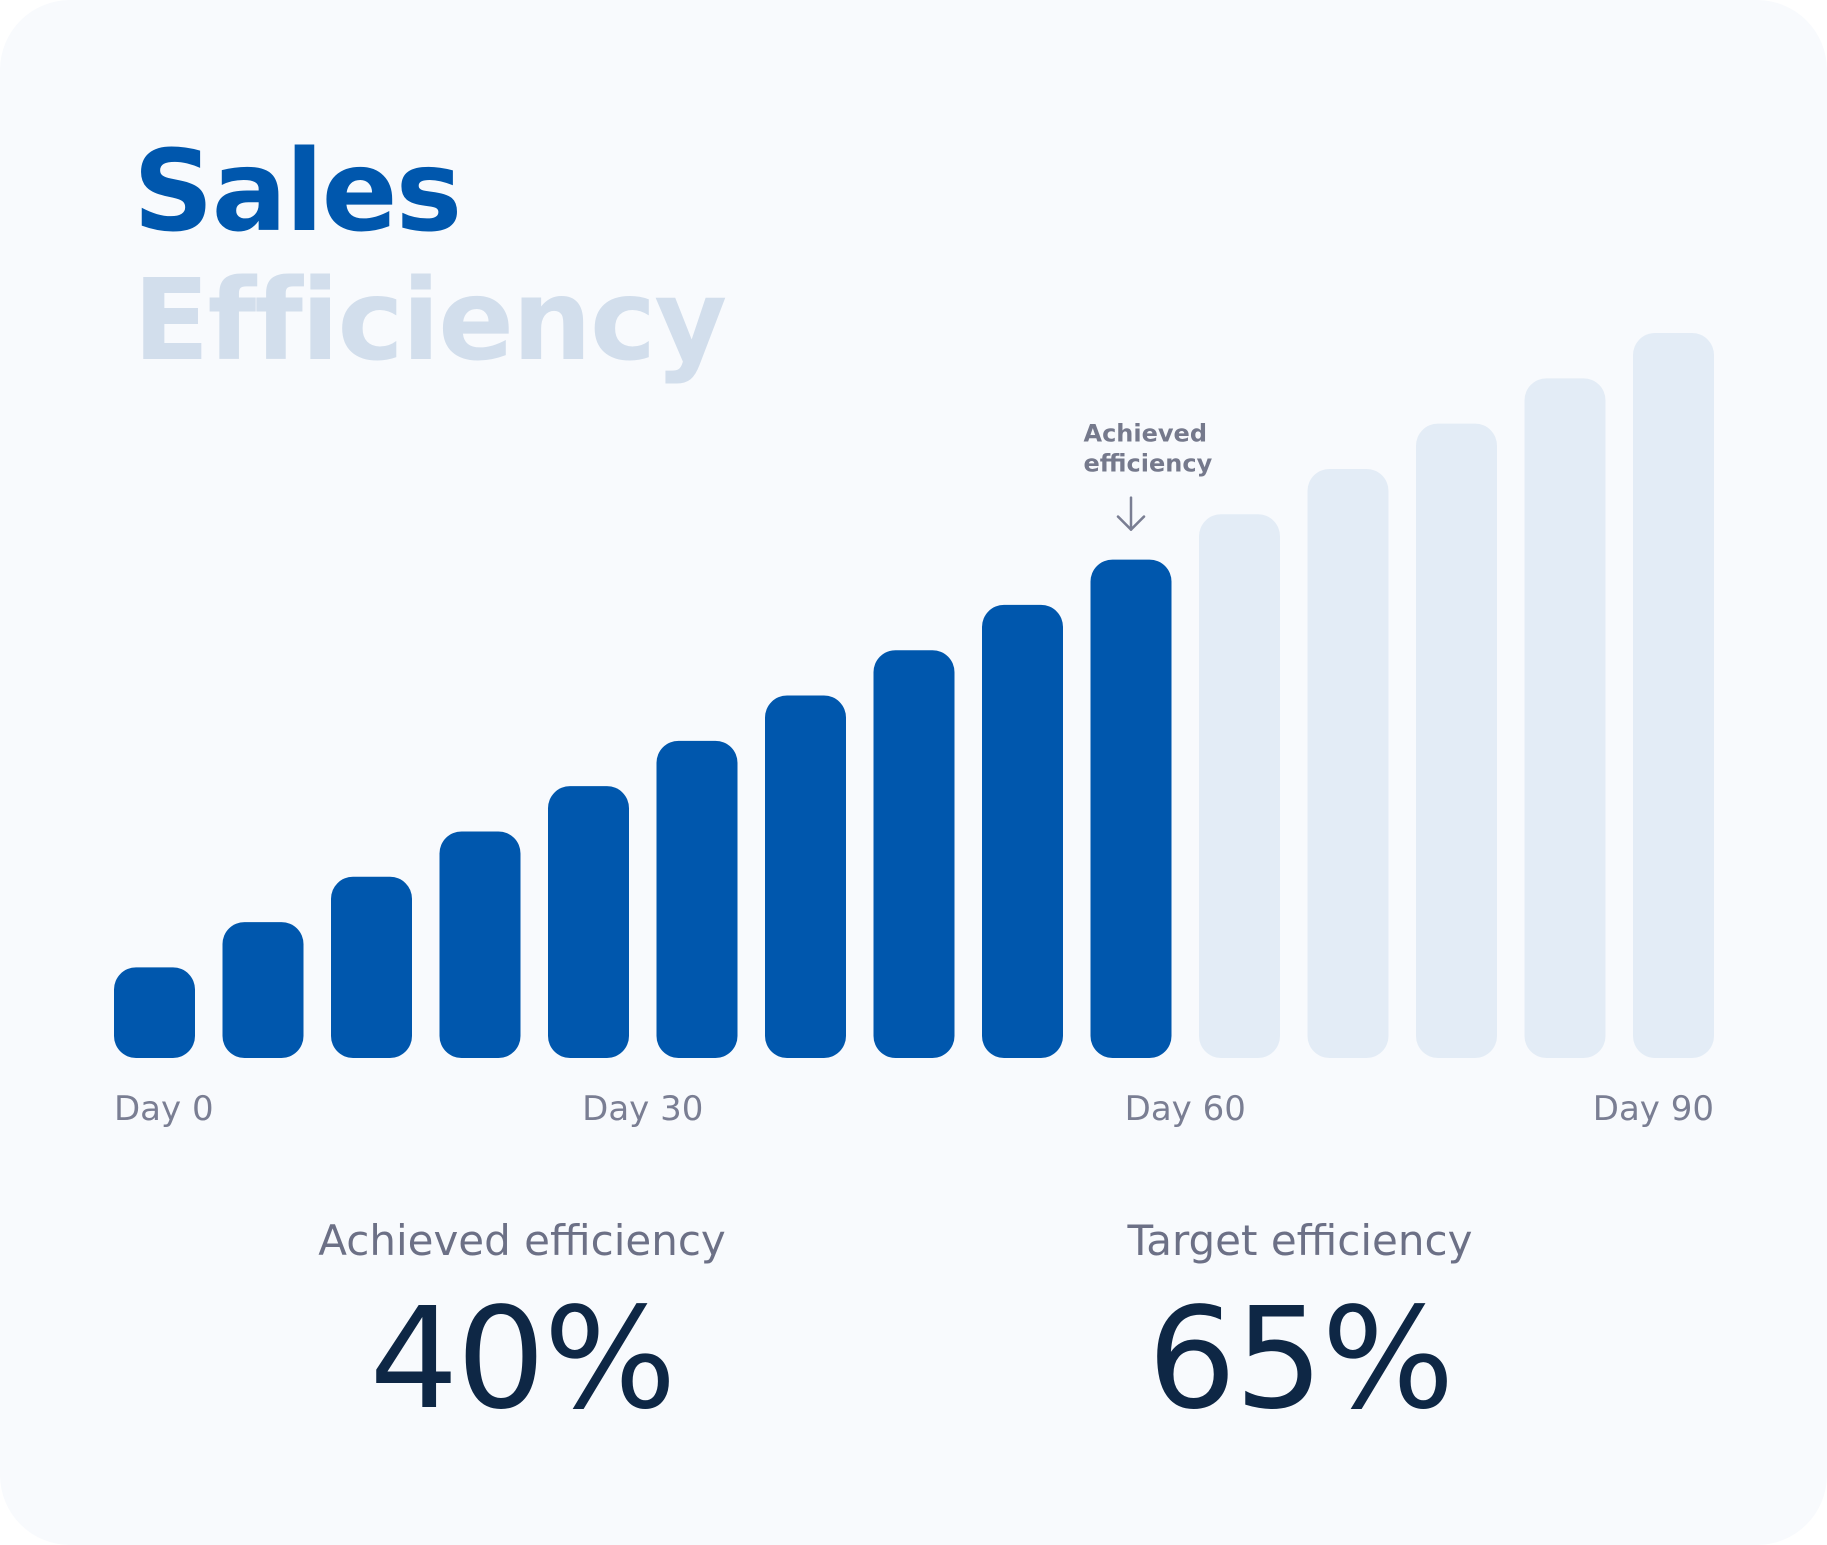 The height and width of the screenshot is (1545, 1827). Describe the element at coordinates (164, 1109) in the screenshot. I see `x-tick-label-1: Day 0` at that location.